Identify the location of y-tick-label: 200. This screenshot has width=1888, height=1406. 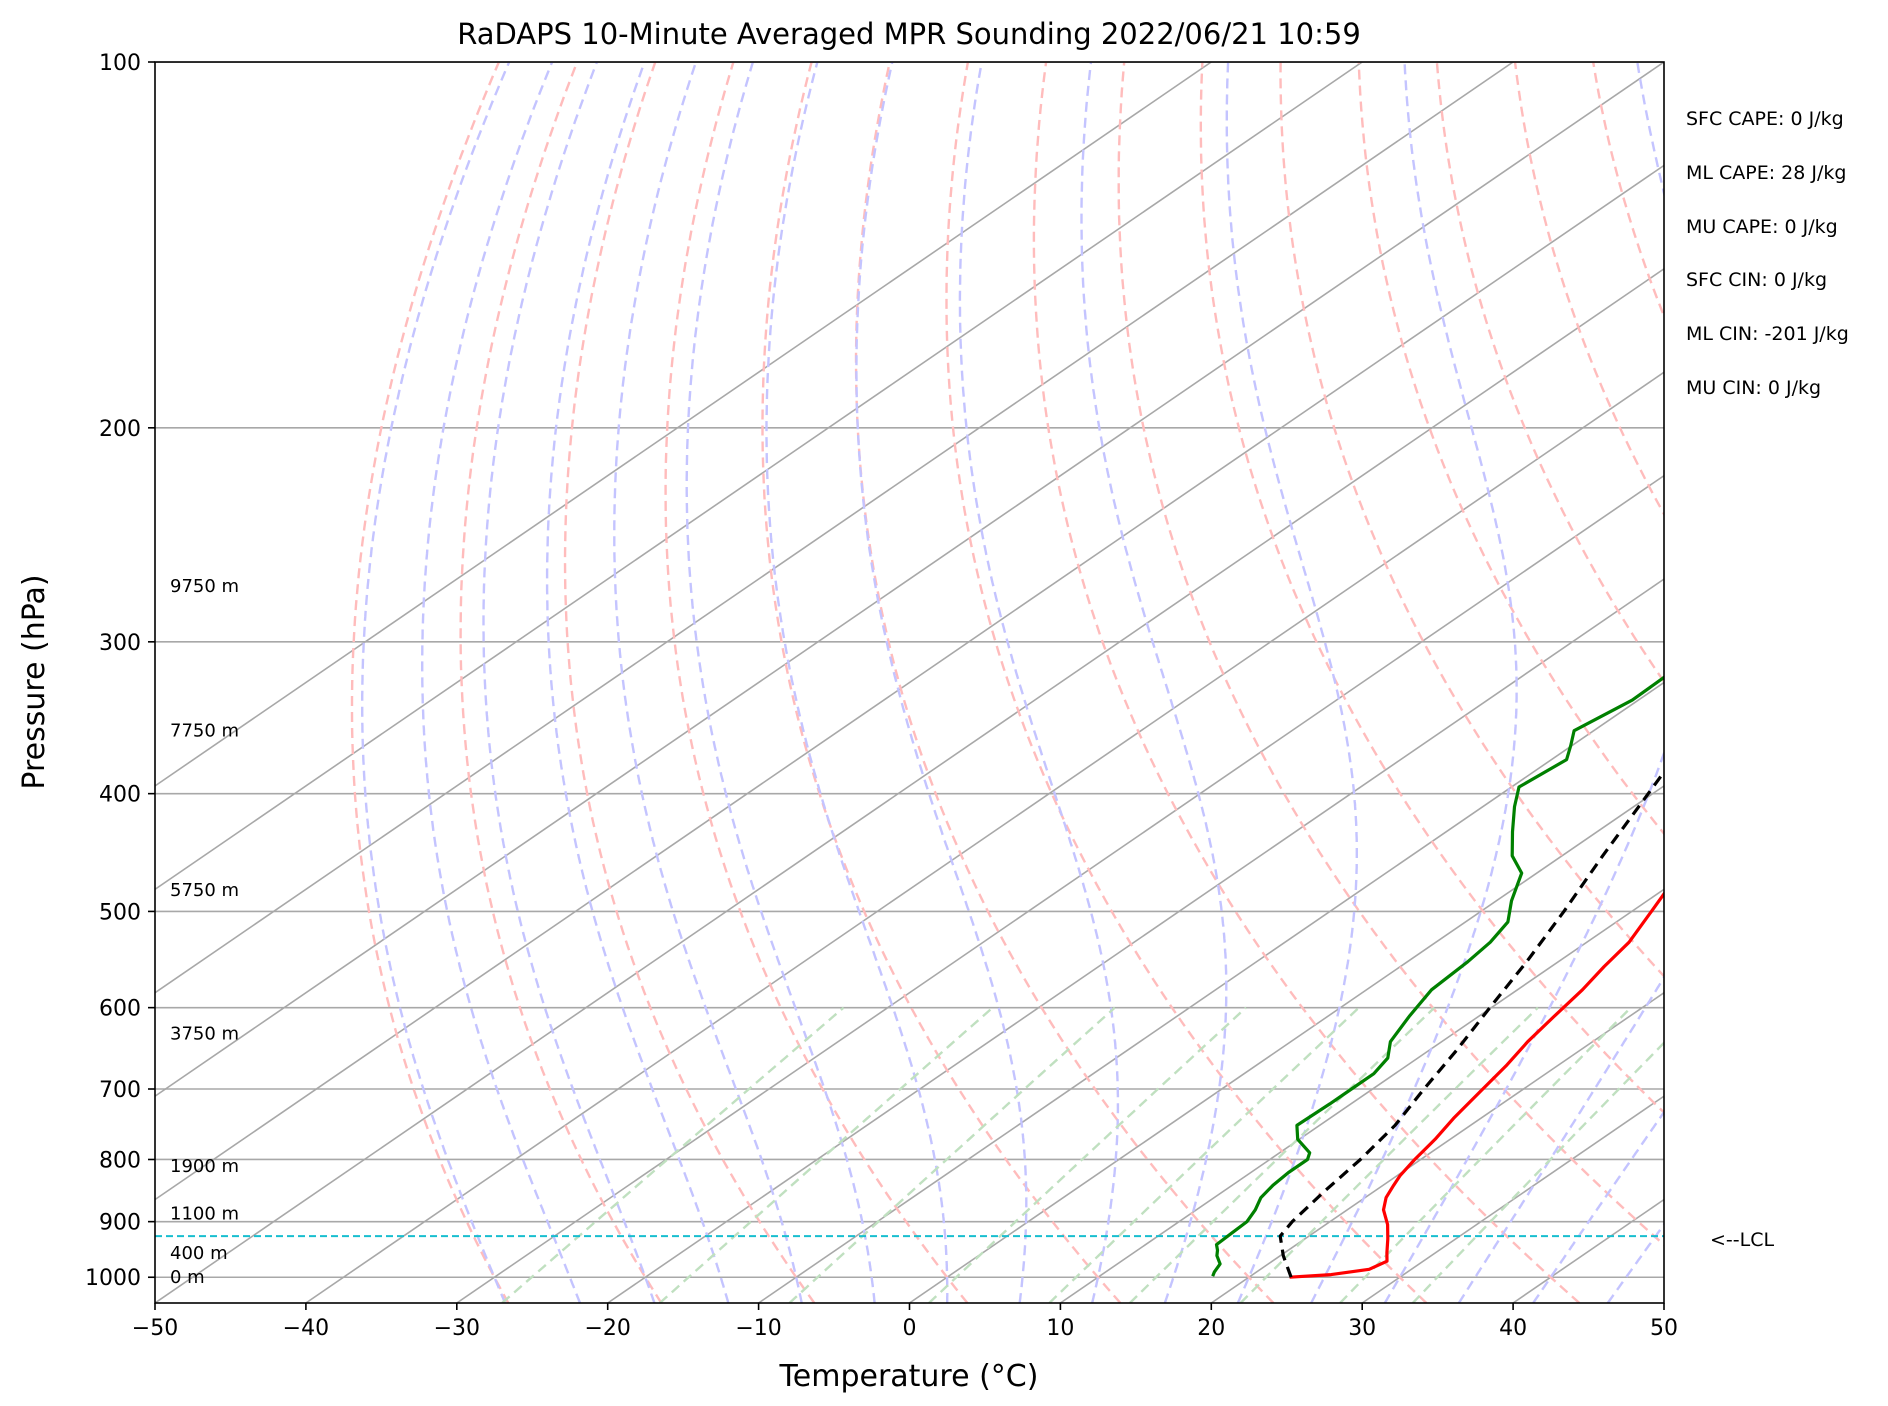
(120, 429).